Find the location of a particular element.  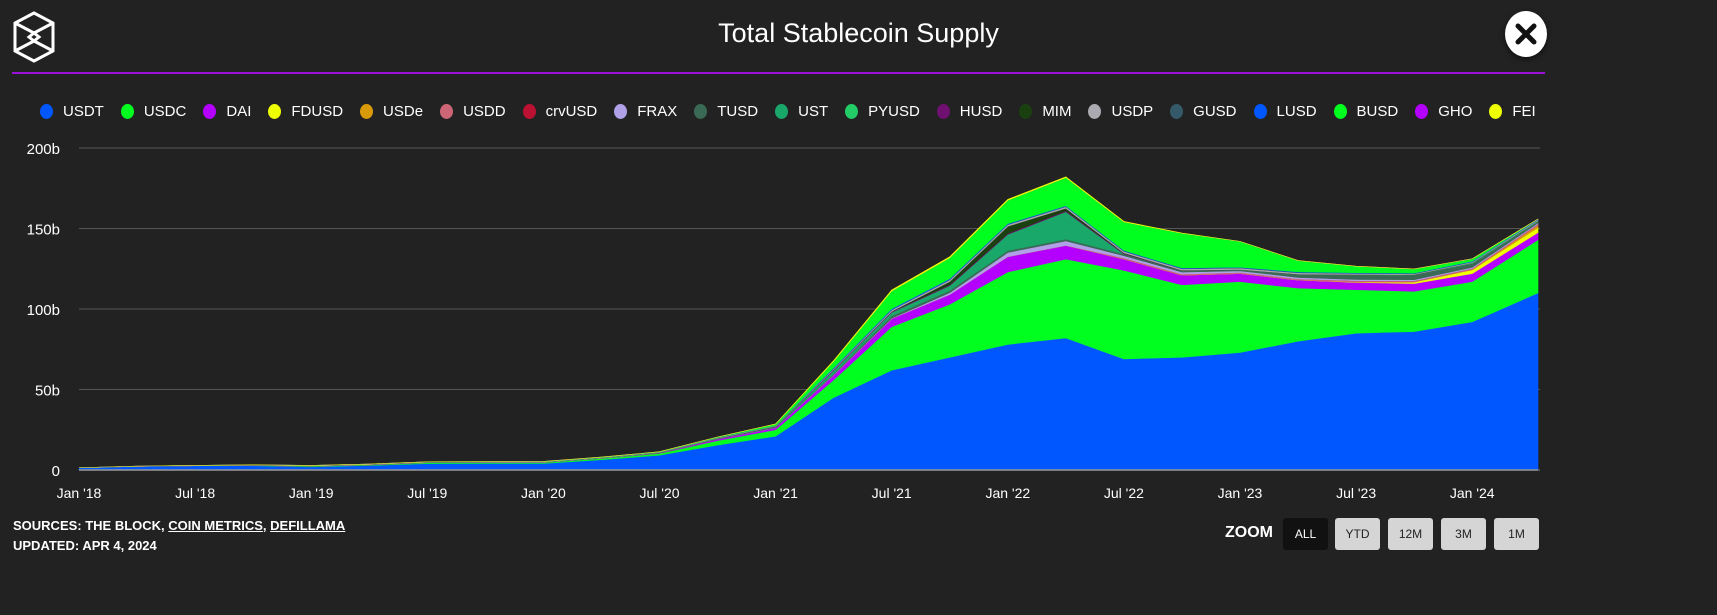

legend-item-gusd: GUSD is located at coordinates (1203, 111).